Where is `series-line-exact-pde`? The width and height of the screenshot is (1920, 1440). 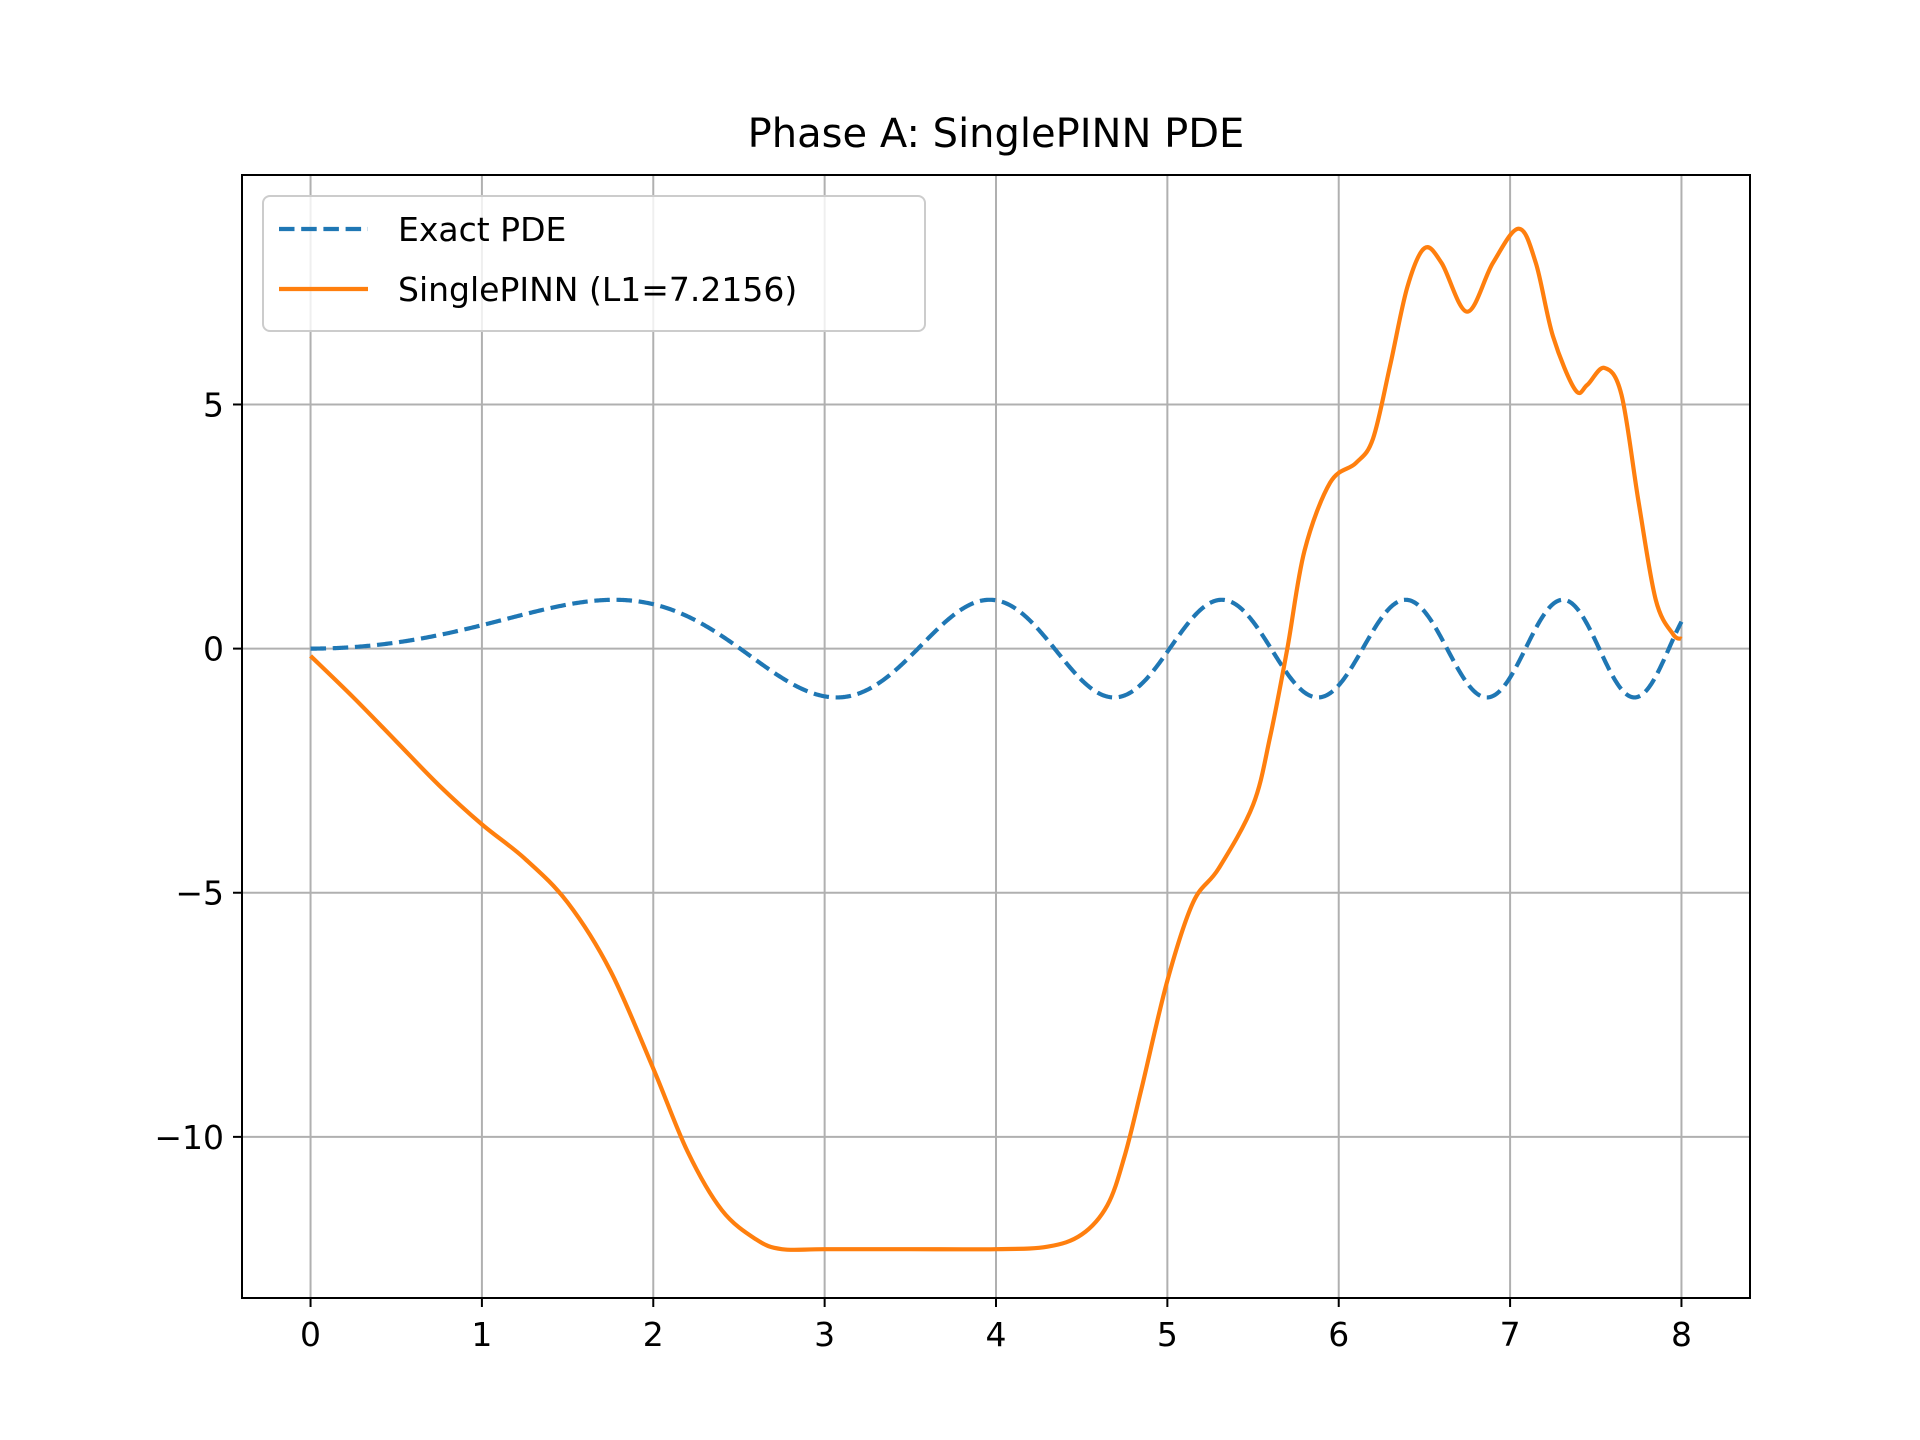 series-line-exact-pde is located at coordinates (996, 648).